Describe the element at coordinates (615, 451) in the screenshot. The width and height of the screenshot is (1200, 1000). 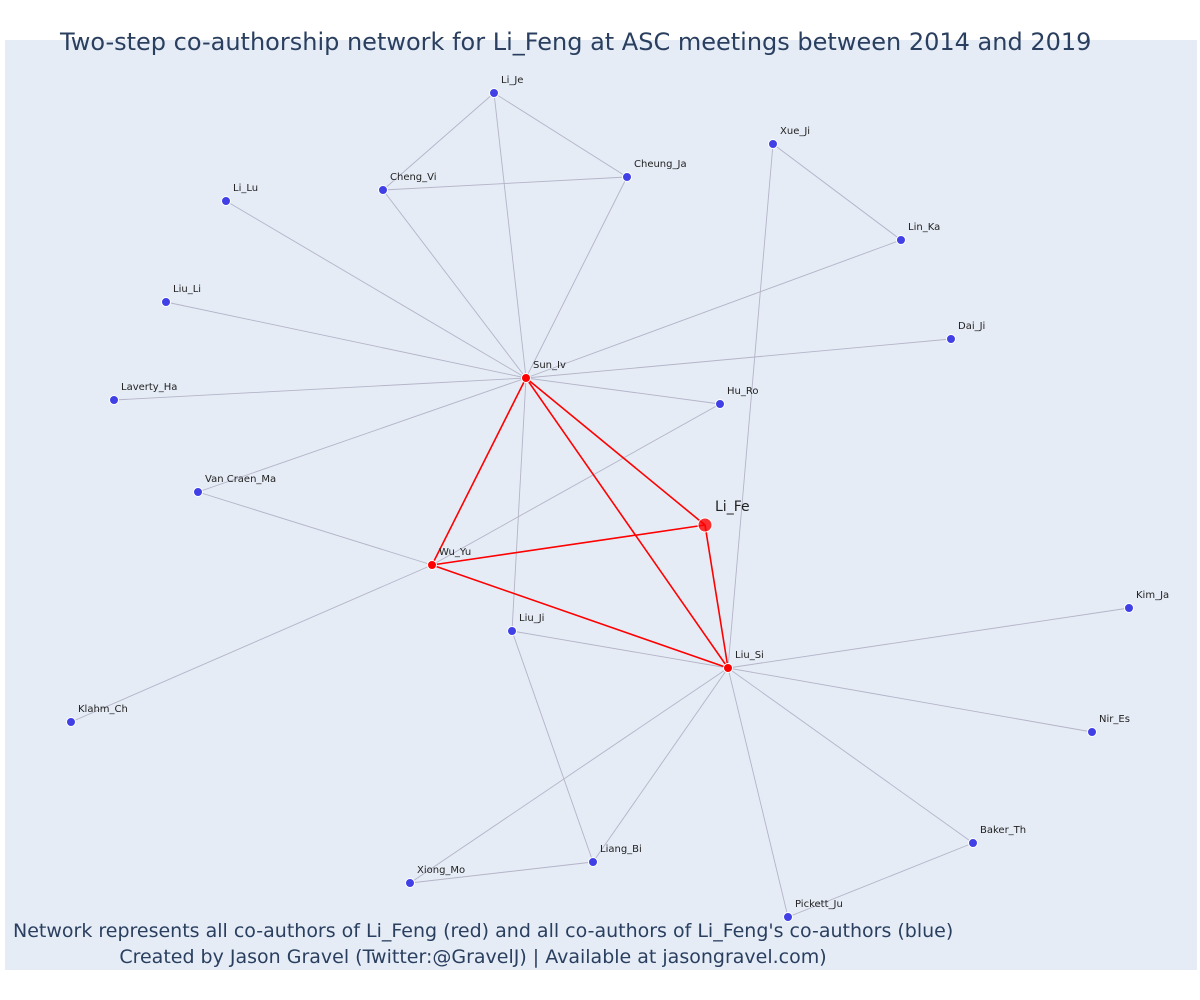
I see `edge-li-fe-sun-iv` at that location.